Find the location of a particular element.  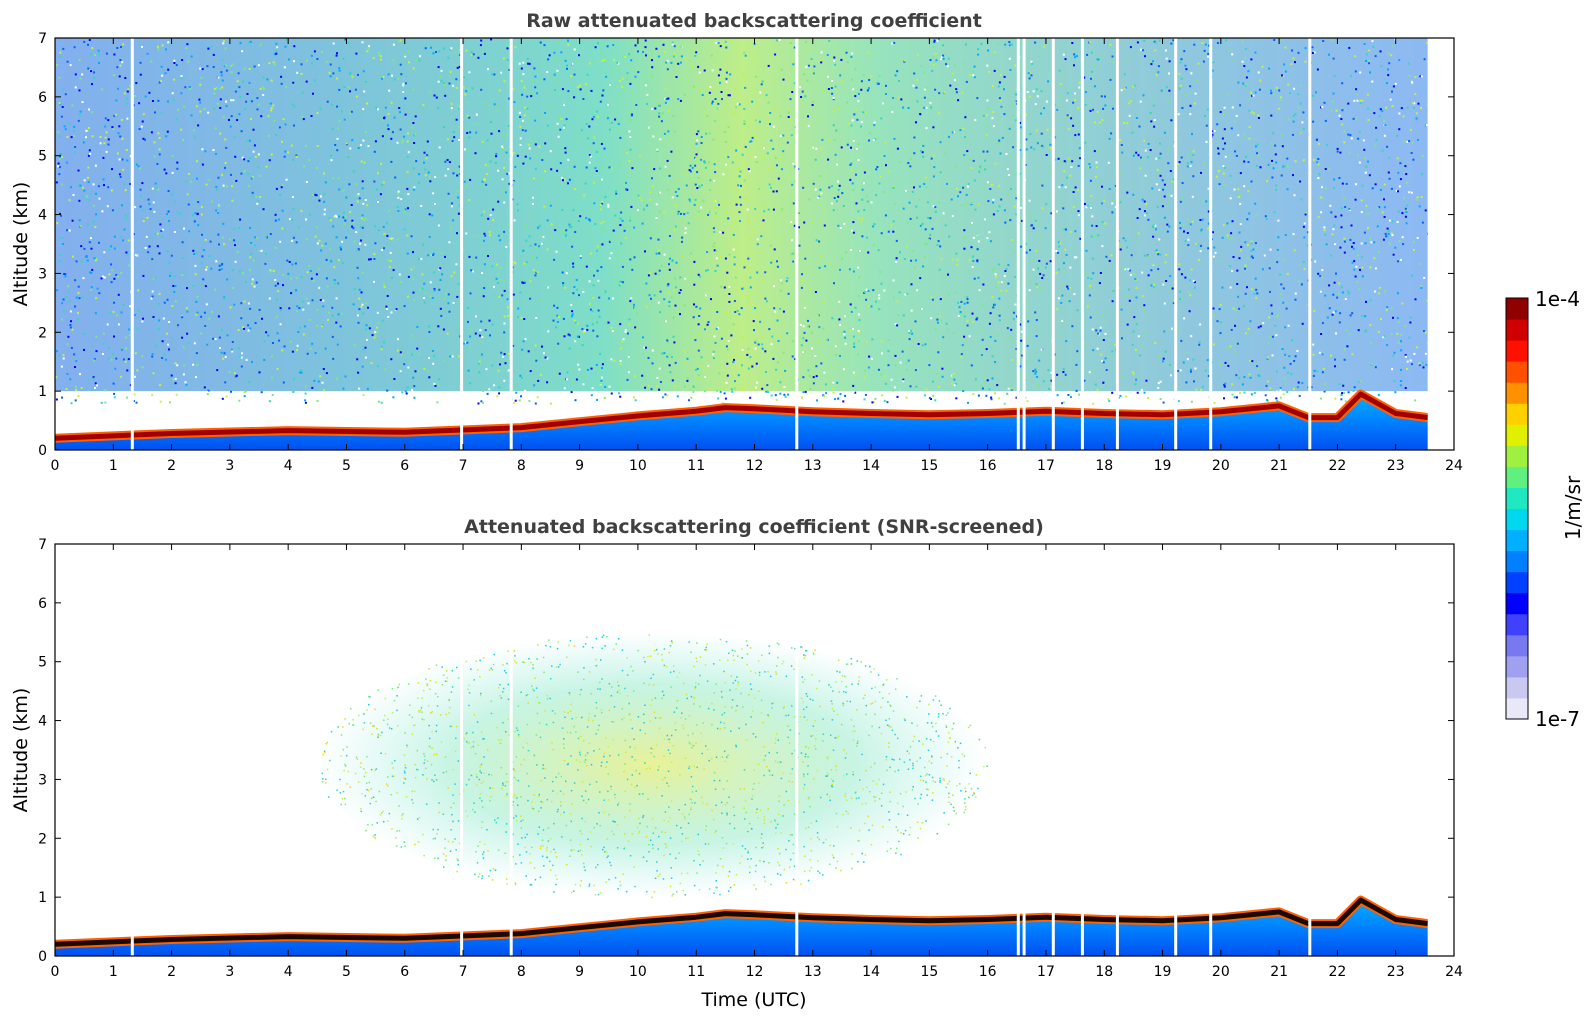

top-panel-y-axis-label: Altitude (km) is located at coordinates (21, 244).